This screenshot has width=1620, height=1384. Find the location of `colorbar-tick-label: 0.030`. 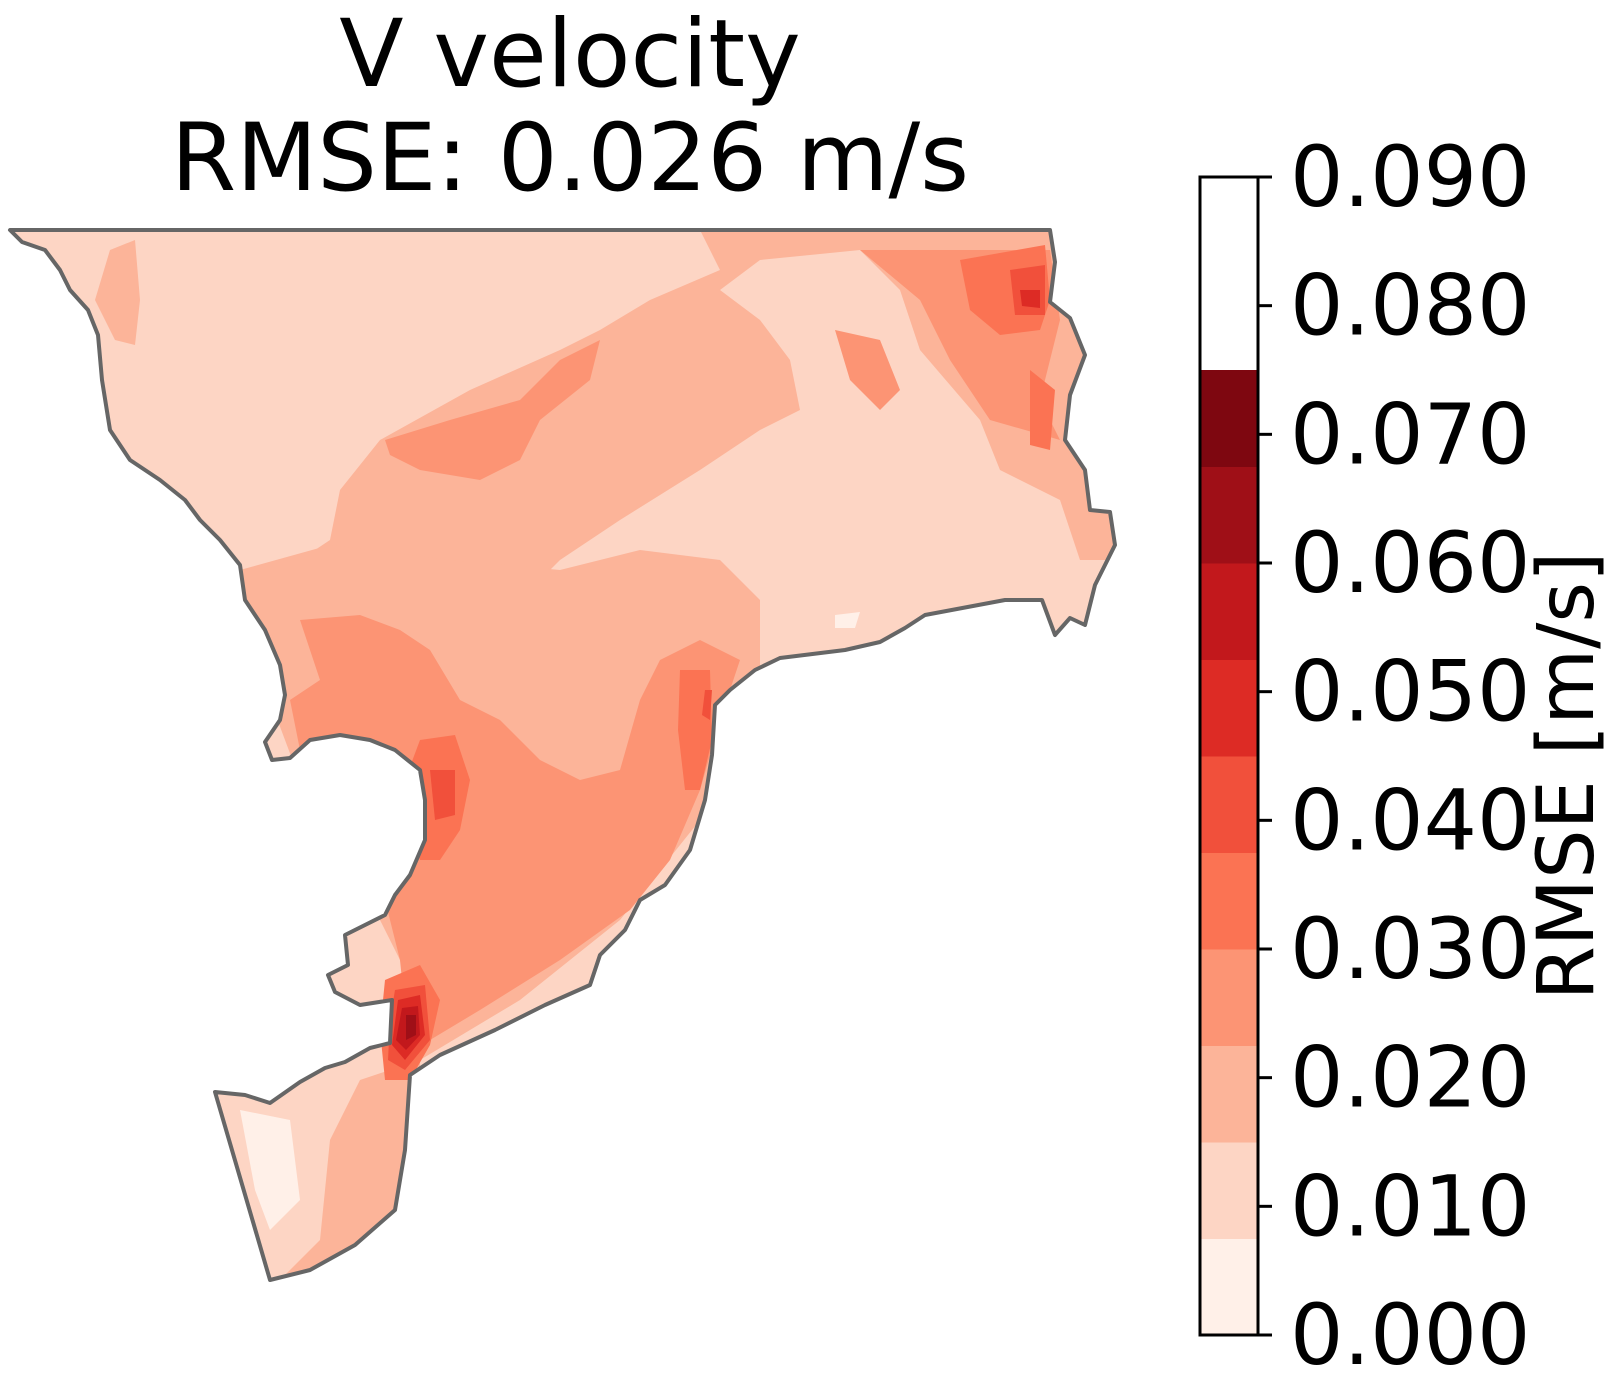

colorbar-tick-label: 0.030 is located at coordinates (1410, 949).